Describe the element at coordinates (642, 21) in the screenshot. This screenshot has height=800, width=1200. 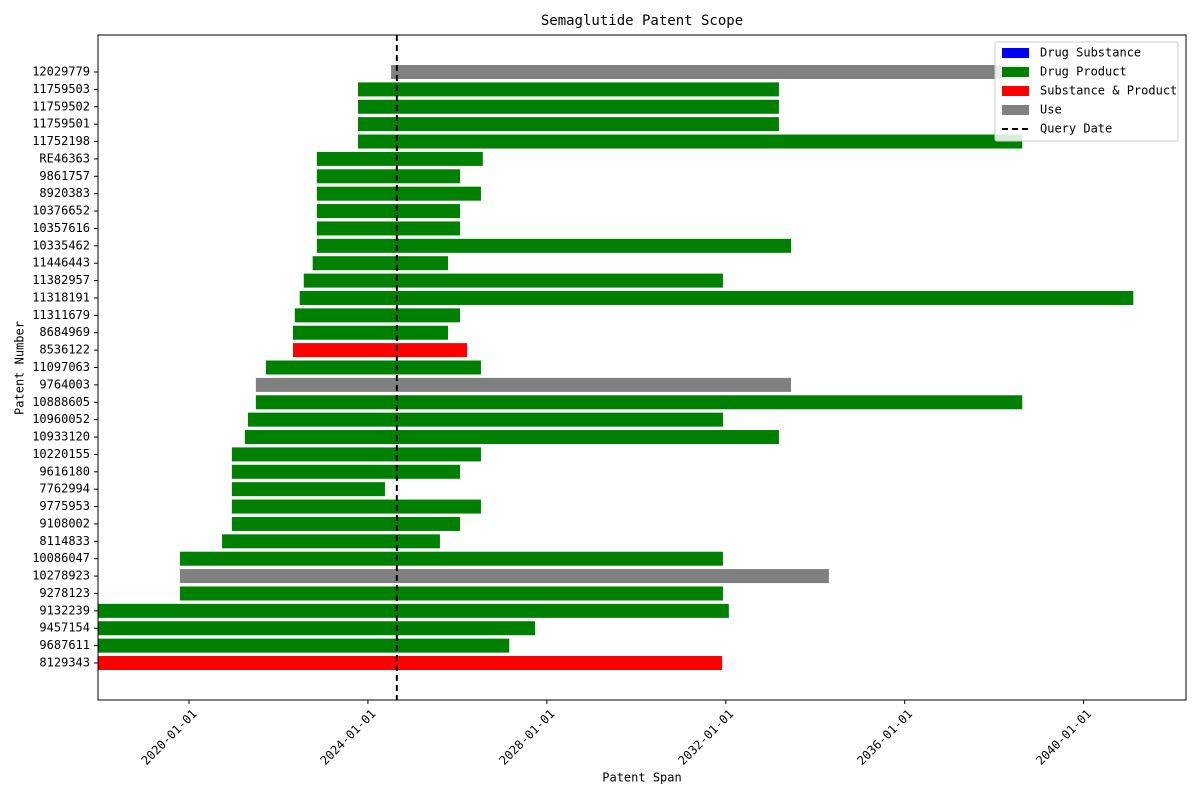
I see `chart-title: Semaglutide Patent Scope` at that location.